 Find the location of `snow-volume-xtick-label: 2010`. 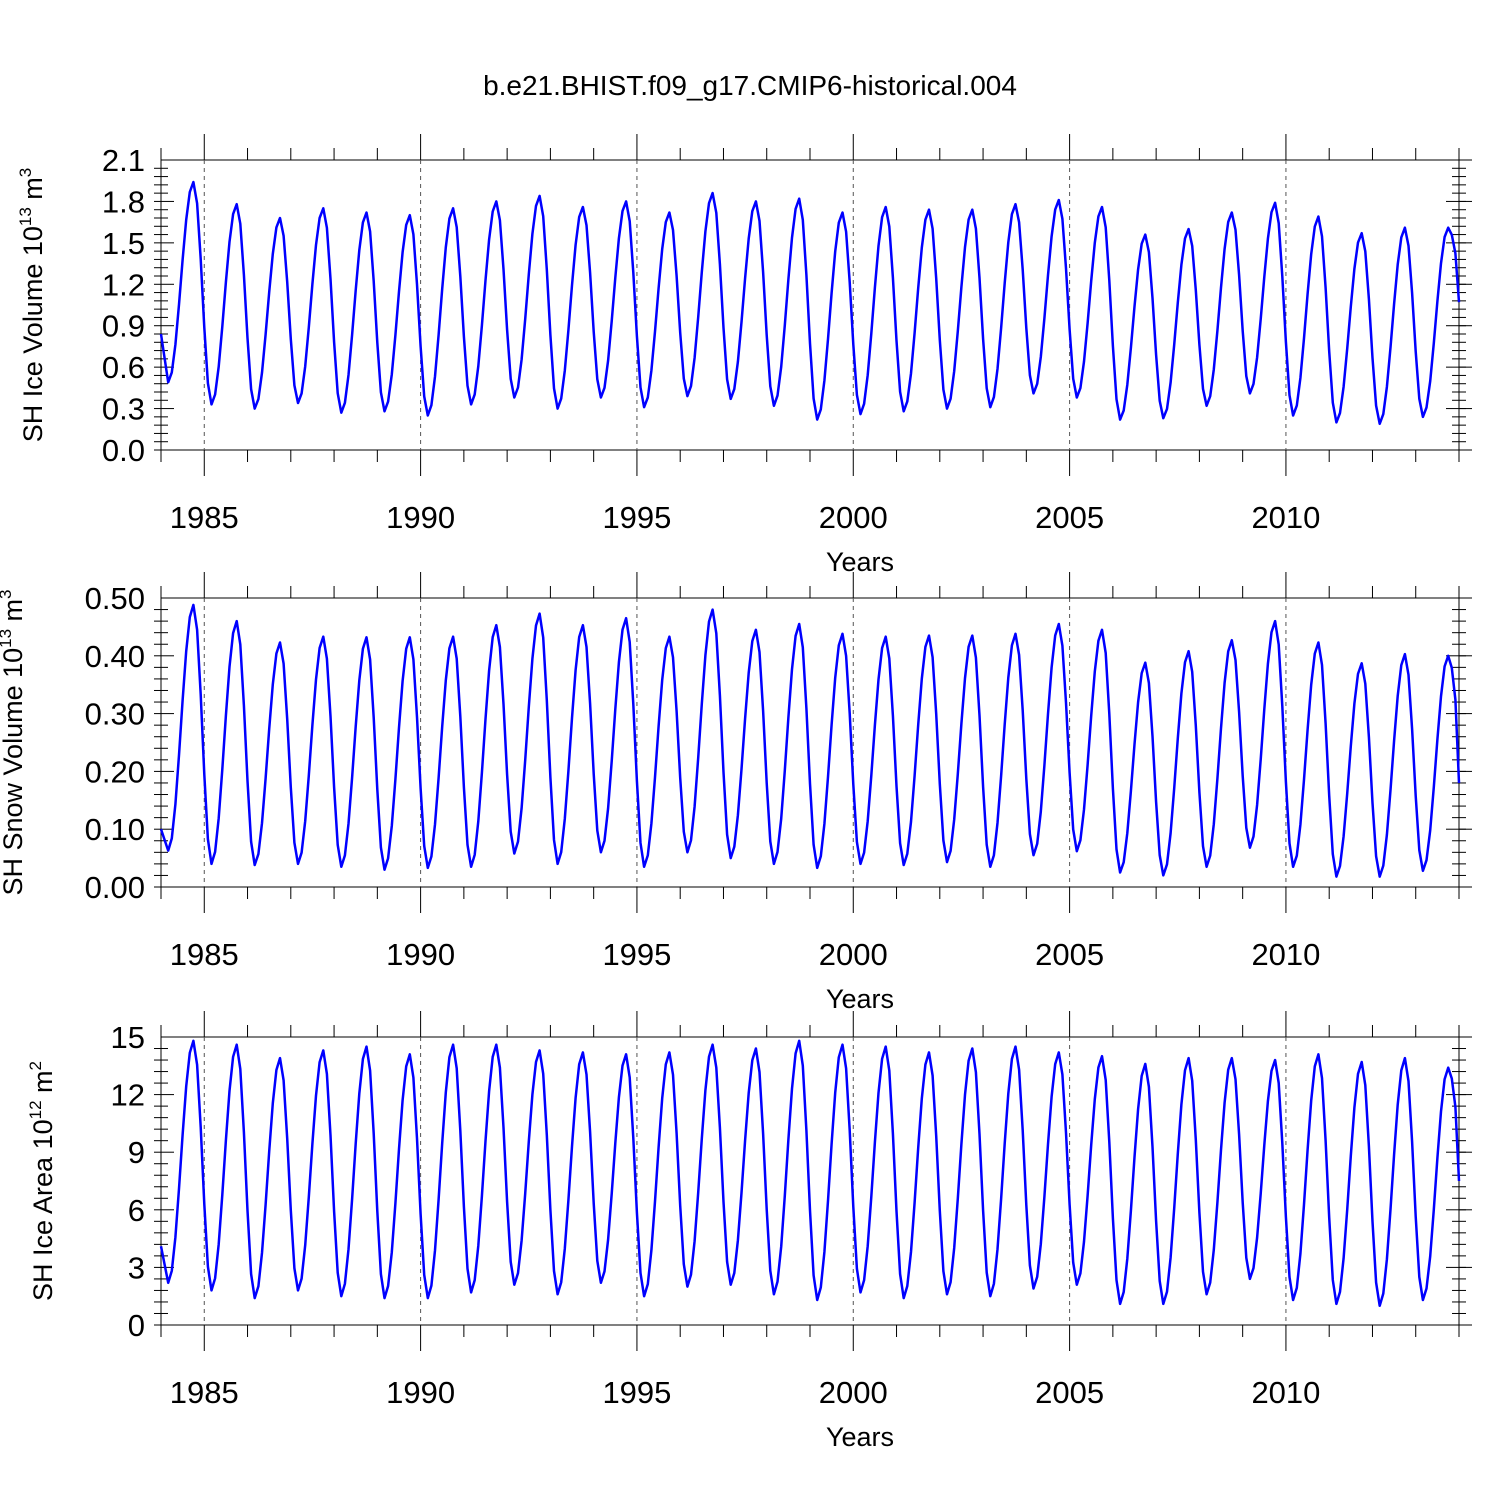

snow-volume-xtick-label: 2010 is located at coordinates (1285, 954).